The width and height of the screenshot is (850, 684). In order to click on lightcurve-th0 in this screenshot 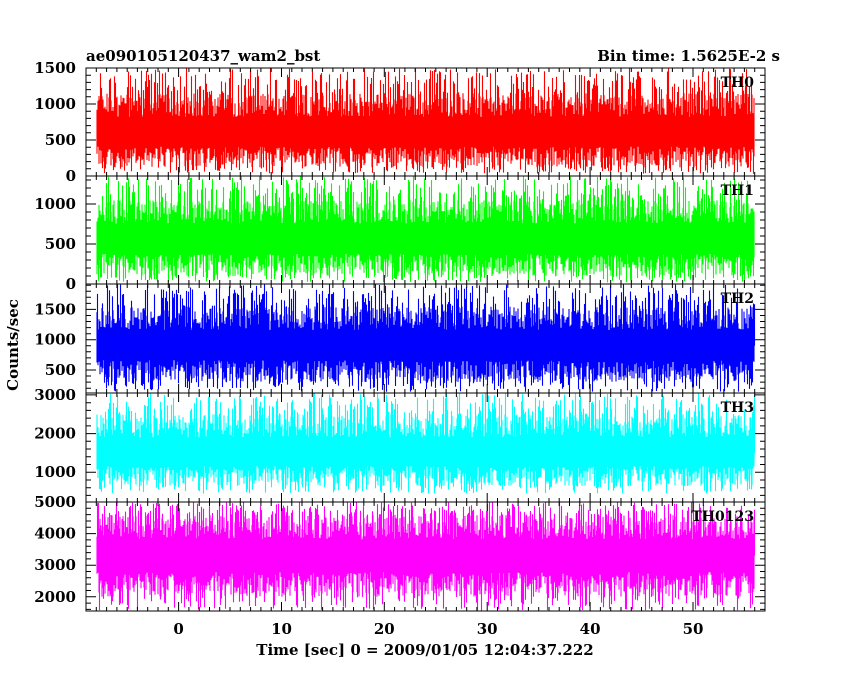, I will do `click(425, 121)`.